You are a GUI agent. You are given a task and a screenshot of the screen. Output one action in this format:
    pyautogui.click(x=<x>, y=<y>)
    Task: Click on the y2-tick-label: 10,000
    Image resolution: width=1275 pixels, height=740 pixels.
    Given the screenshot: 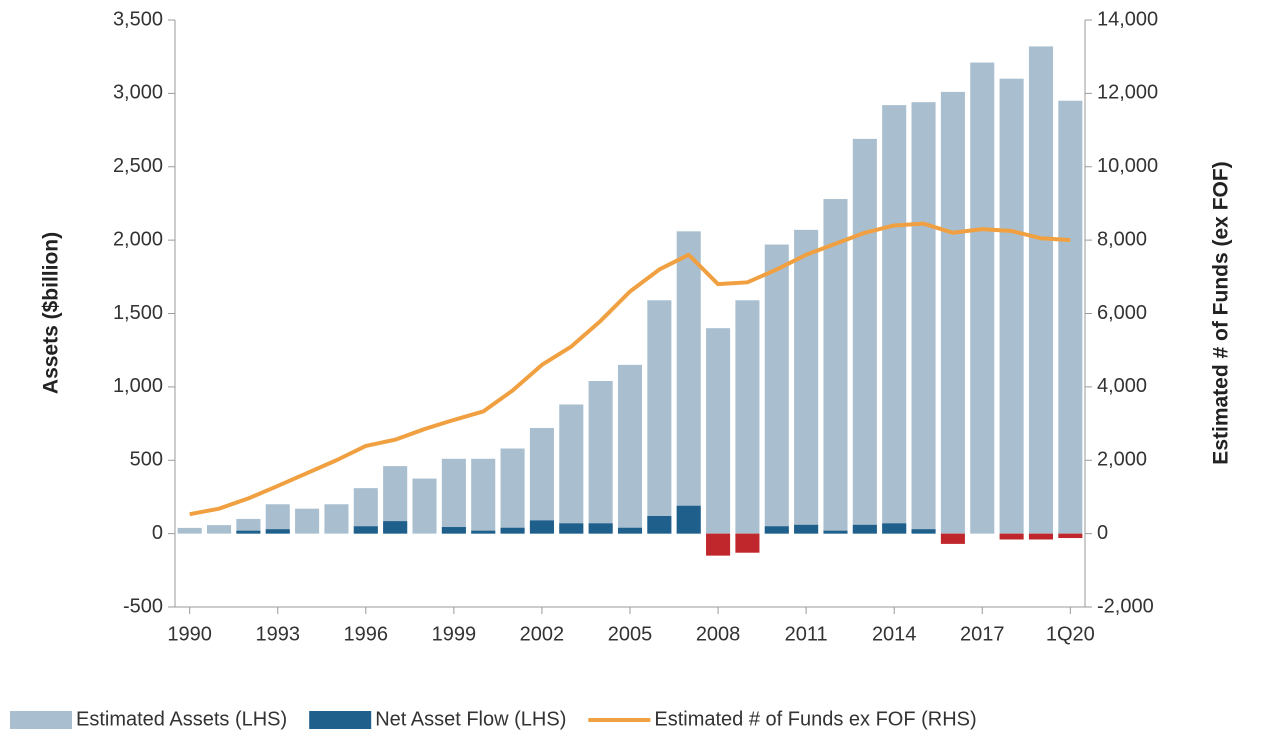 What is the action you would take?
    pyautogui.click(x=1127, y=166)
    